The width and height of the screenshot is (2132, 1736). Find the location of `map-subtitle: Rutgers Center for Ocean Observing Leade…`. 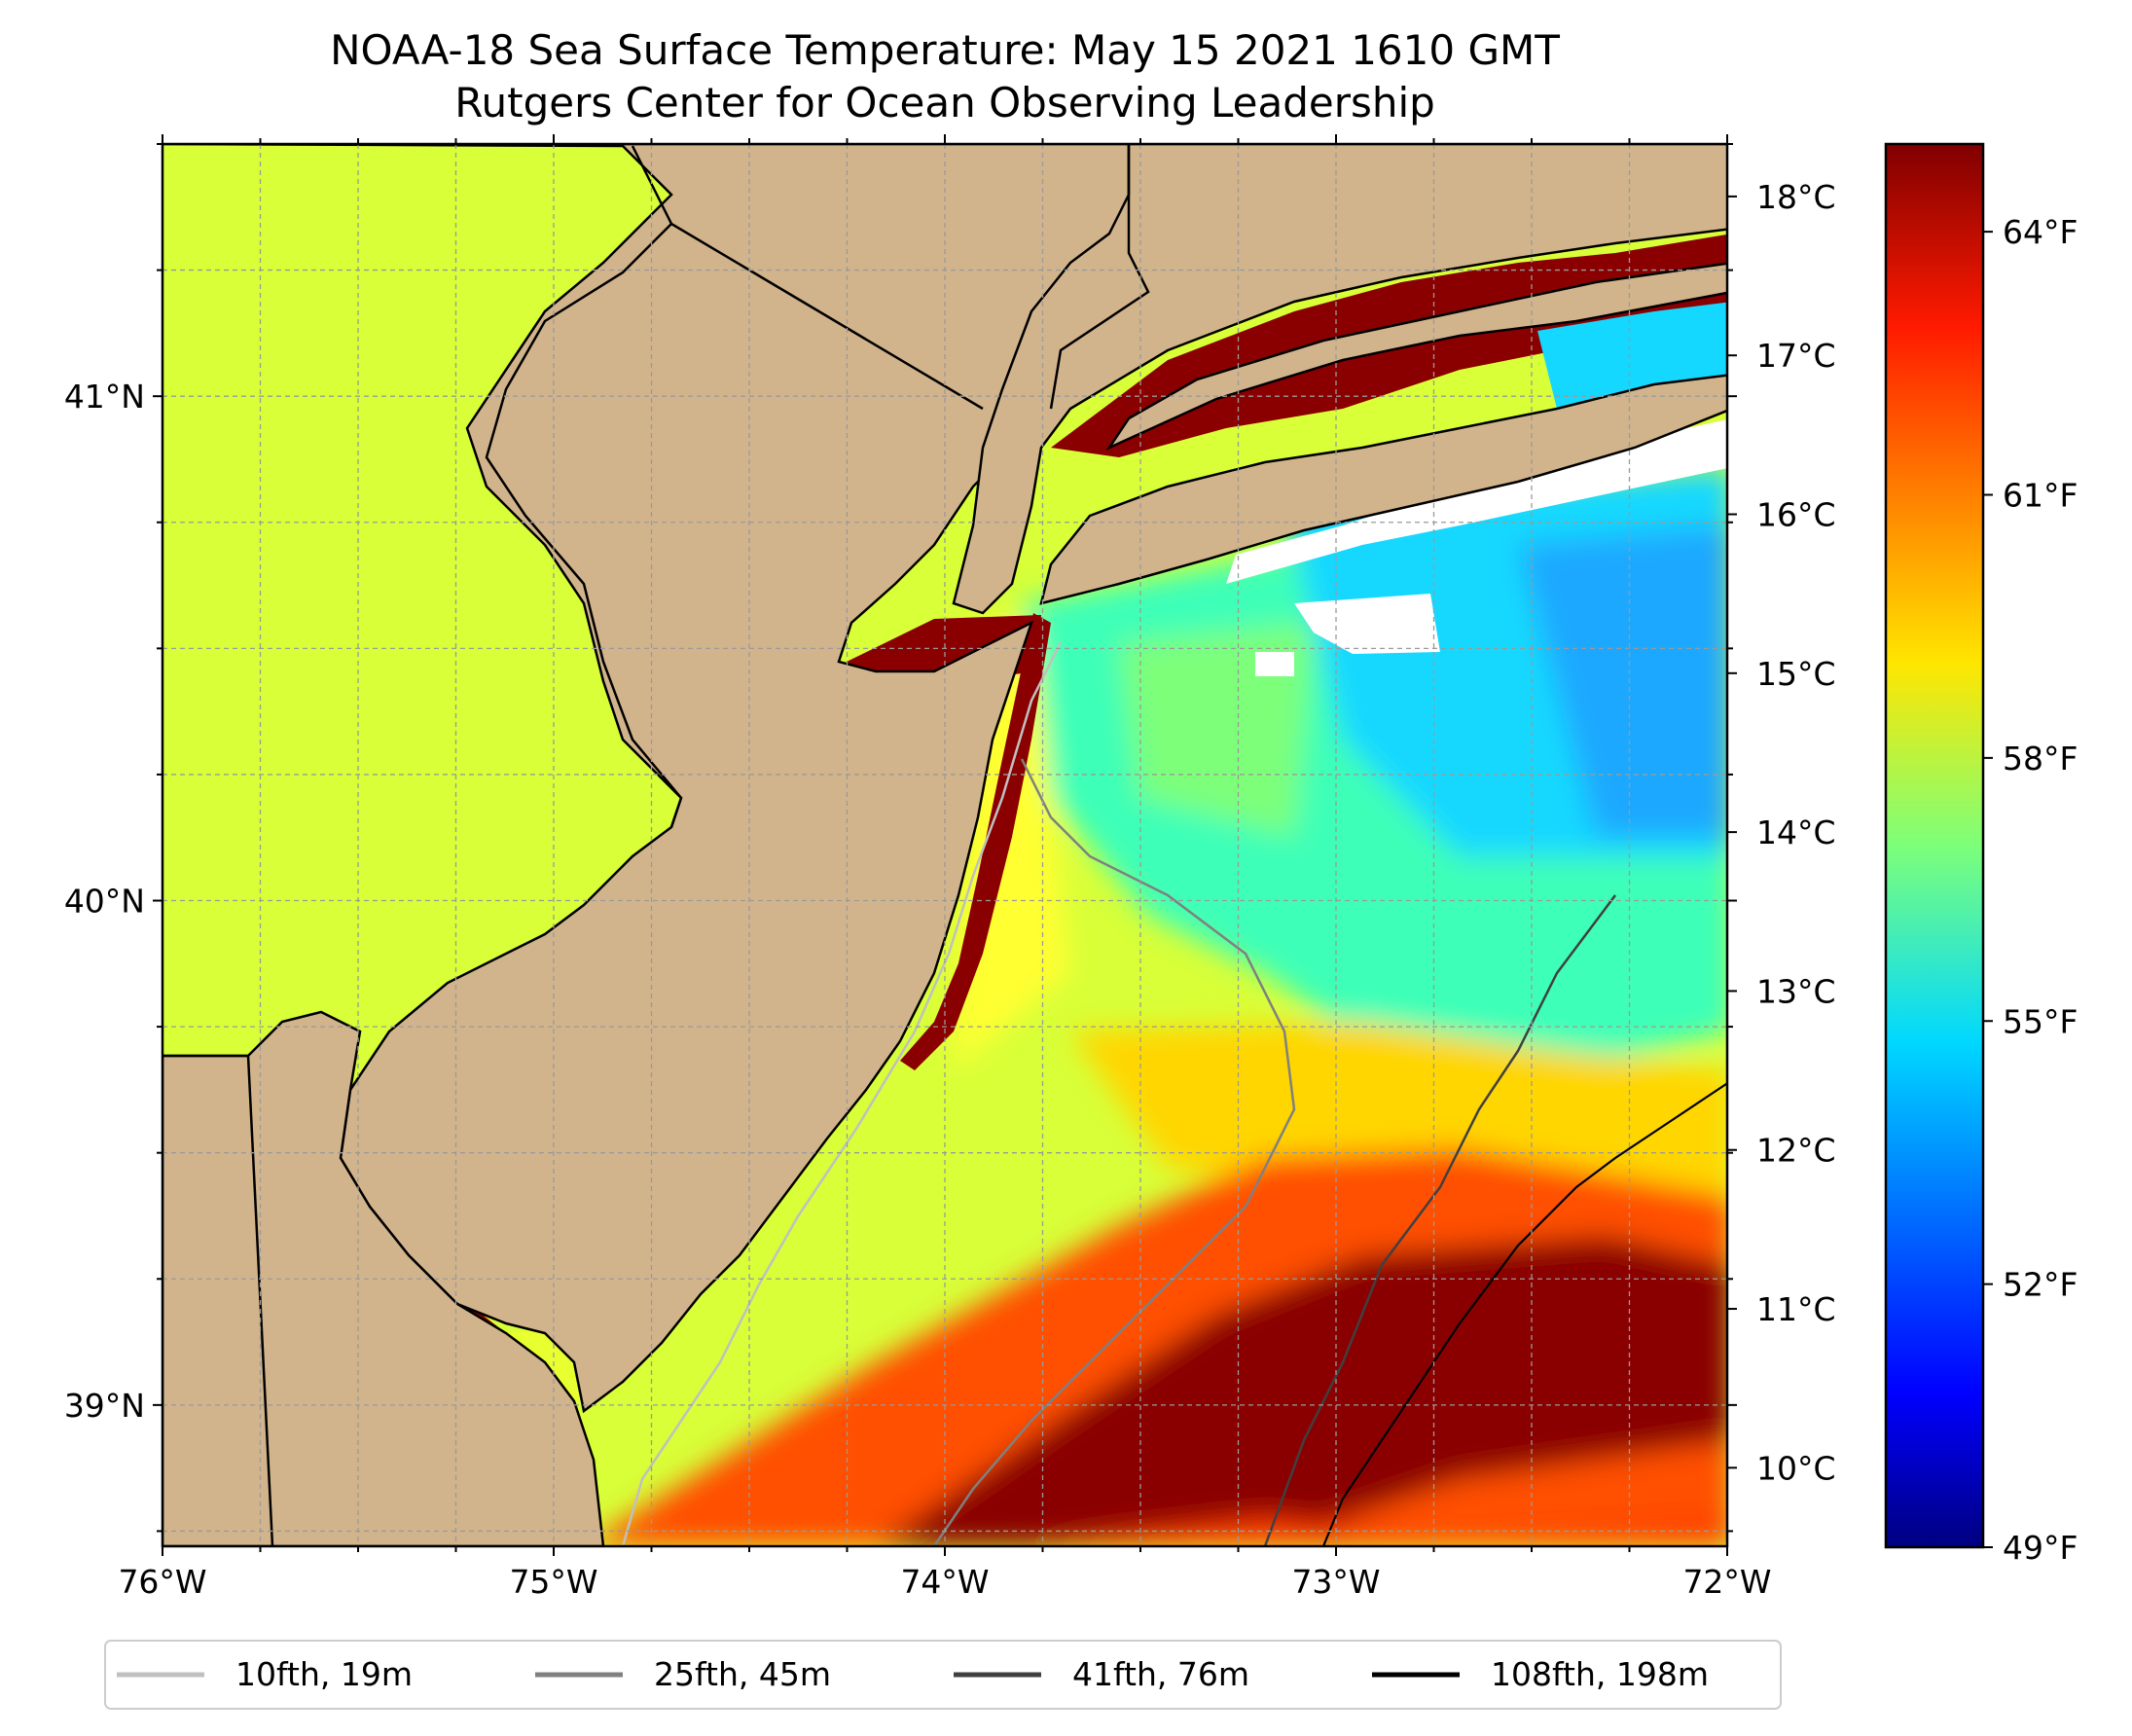

map-subtitle: Rutgers Center for Ocean Observing Leade… is located at coordinates (945, 103).